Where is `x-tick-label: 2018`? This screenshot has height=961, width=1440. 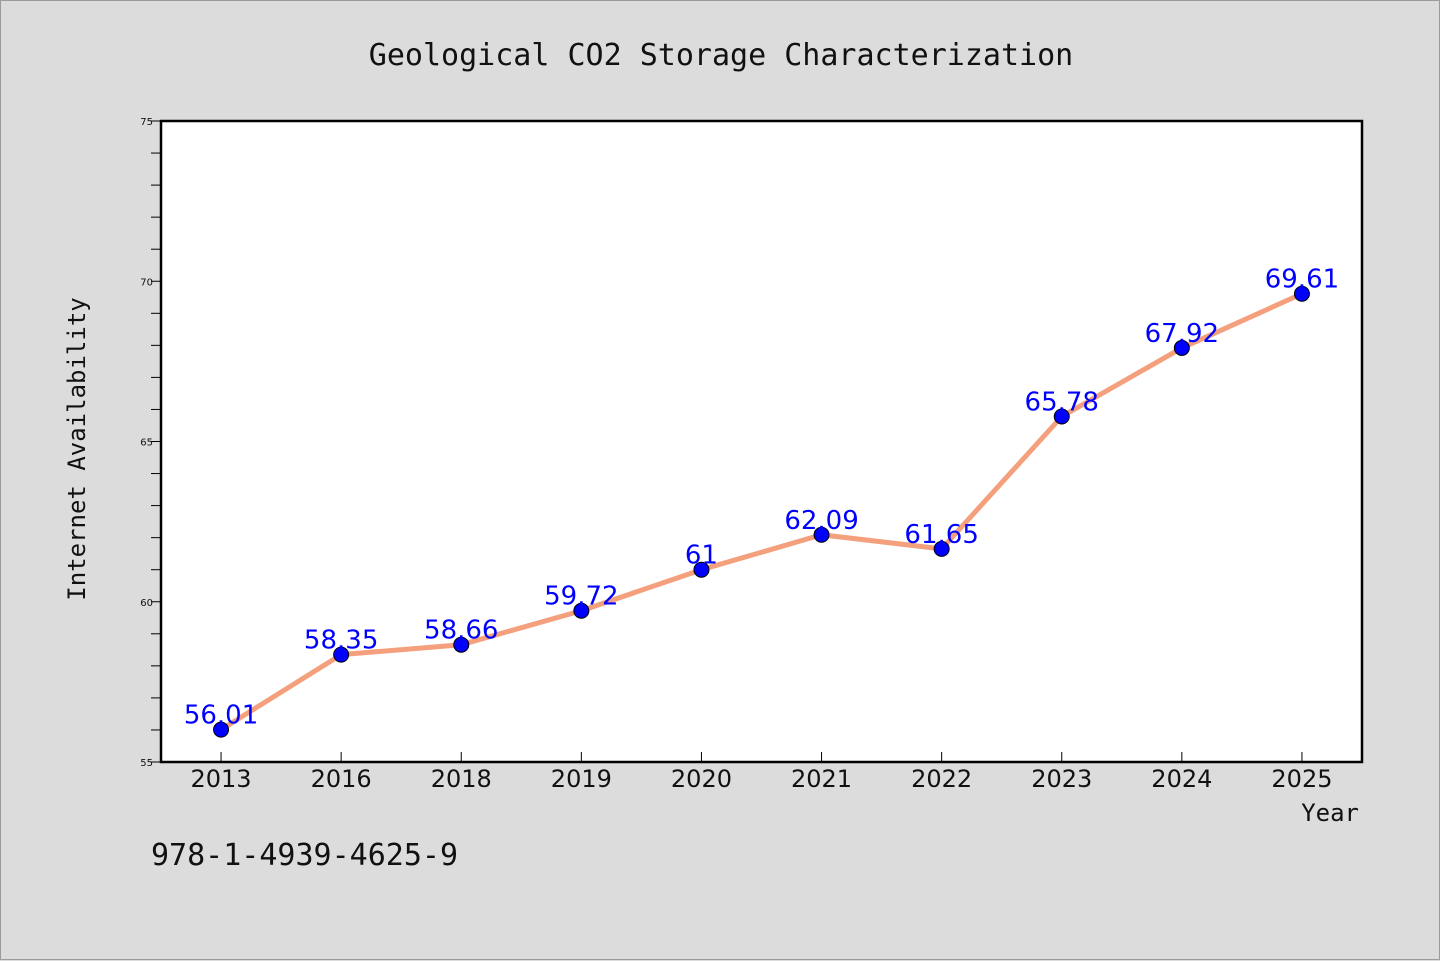 x-tick-label: 2018 is located at coordinates (461, 779).